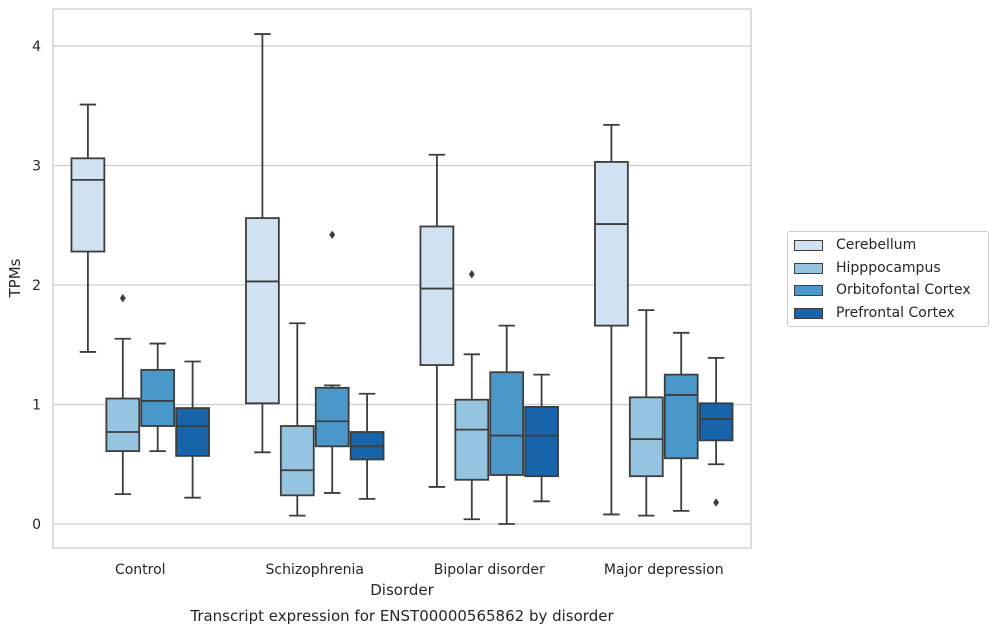 This screenshot has height=634, width=999. I want to click on x-axis-label: Disorder, so click(402, 590).